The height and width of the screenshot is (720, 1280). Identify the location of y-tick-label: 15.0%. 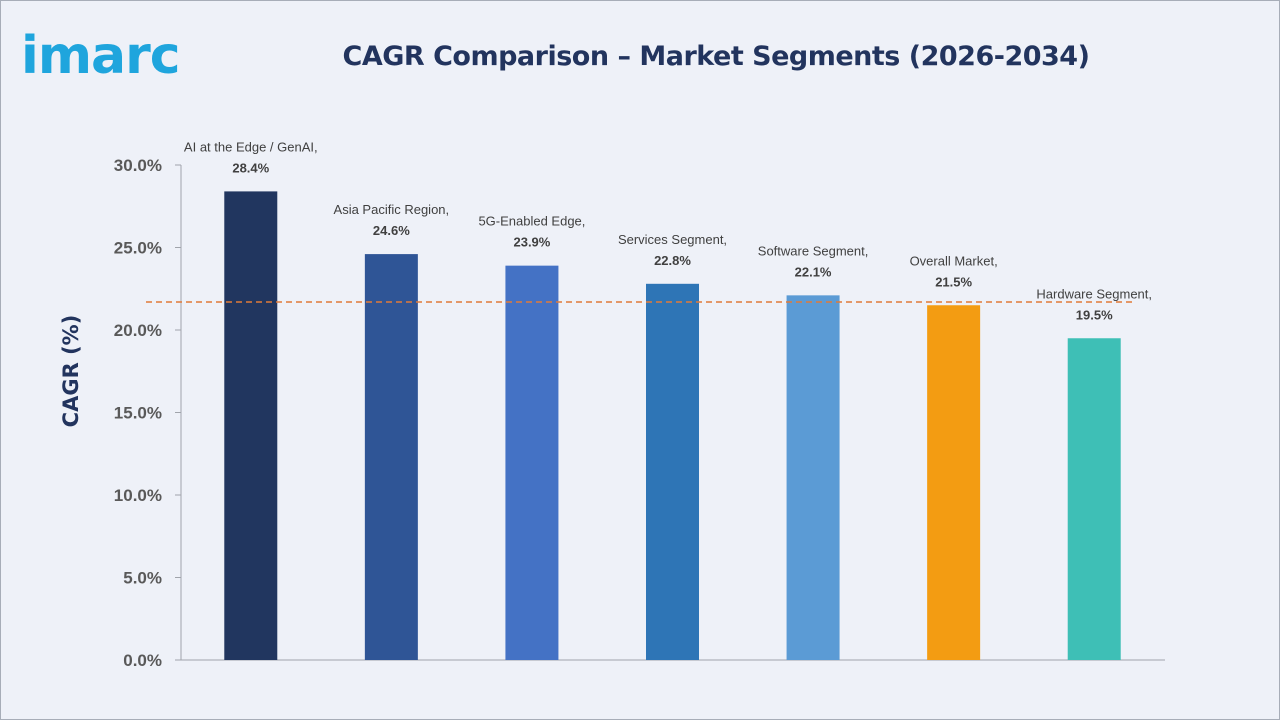
(138, 413).